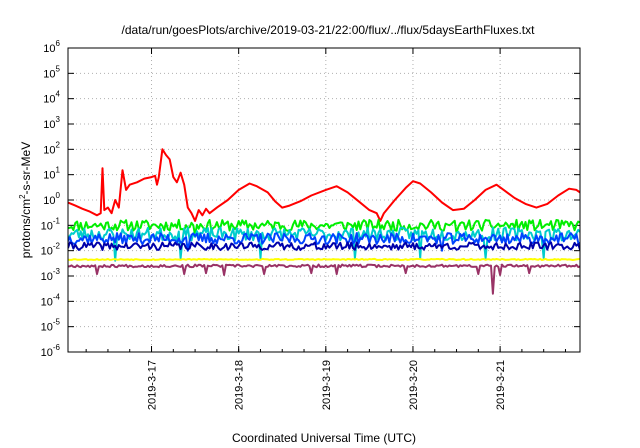  Describe the element at coordinates (51, 275) in the screenshot. I see `y-tick-label: 10⁻³` at that location.